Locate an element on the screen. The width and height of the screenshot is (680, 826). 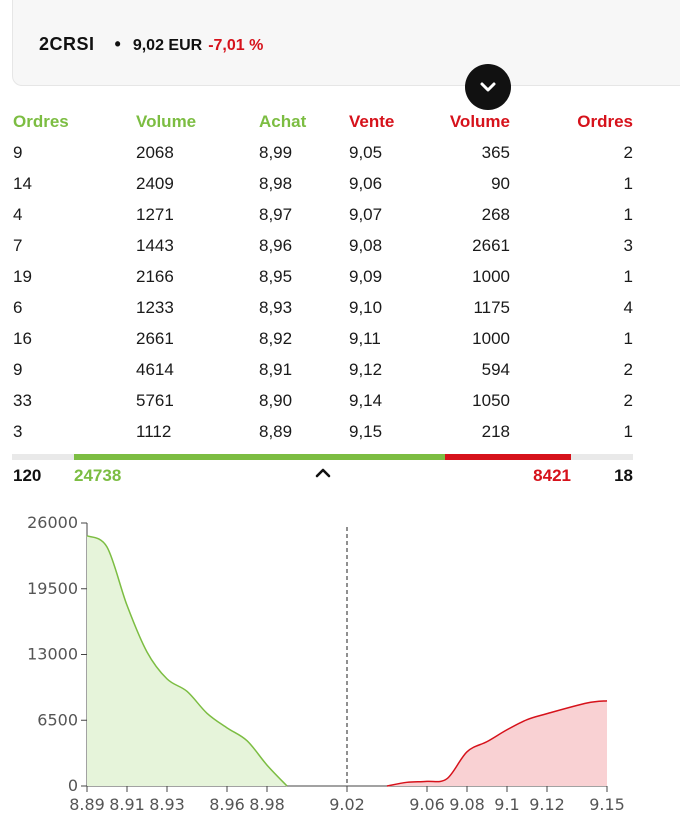
cell-ask-price: 9,10 is located at coordinates (366, 307).